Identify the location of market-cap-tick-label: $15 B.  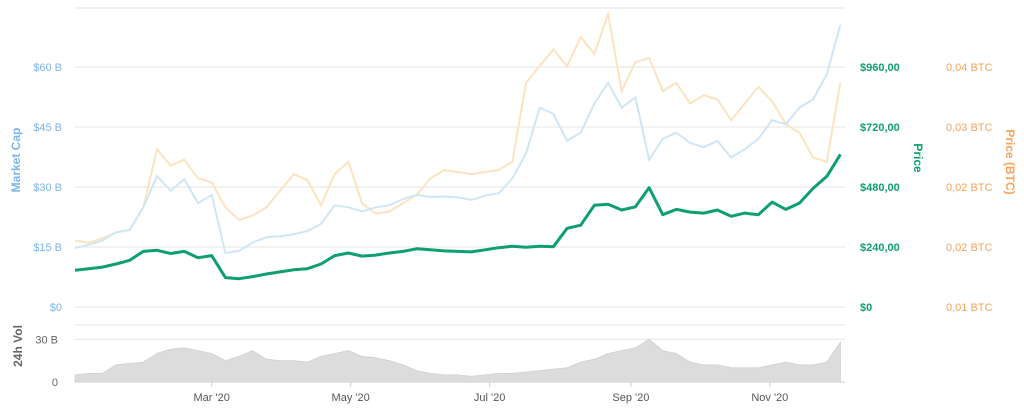
(47, 248).